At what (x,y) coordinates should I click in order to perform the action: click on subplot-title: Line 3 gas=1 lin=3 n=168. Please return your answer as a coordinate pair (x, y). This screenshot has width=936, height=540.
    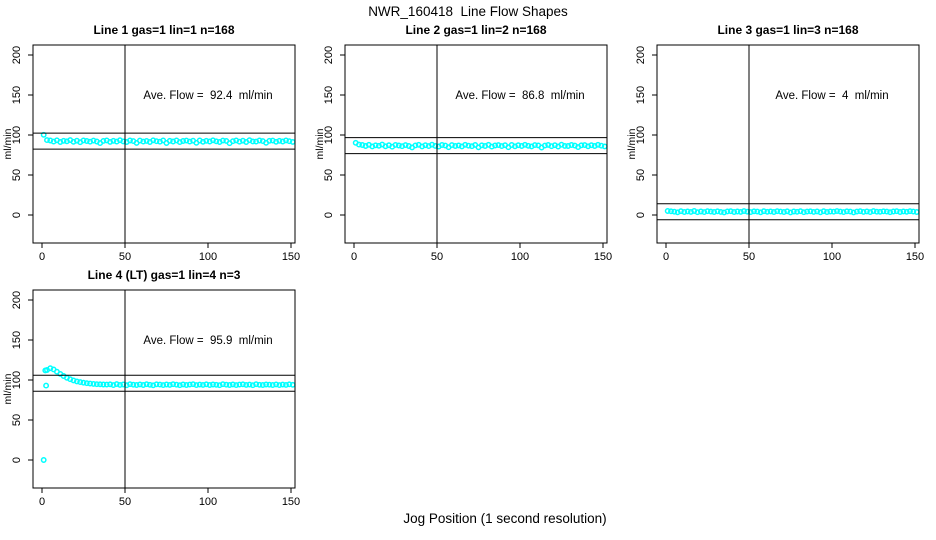
    Looking at the image, I should click on (787, 30).